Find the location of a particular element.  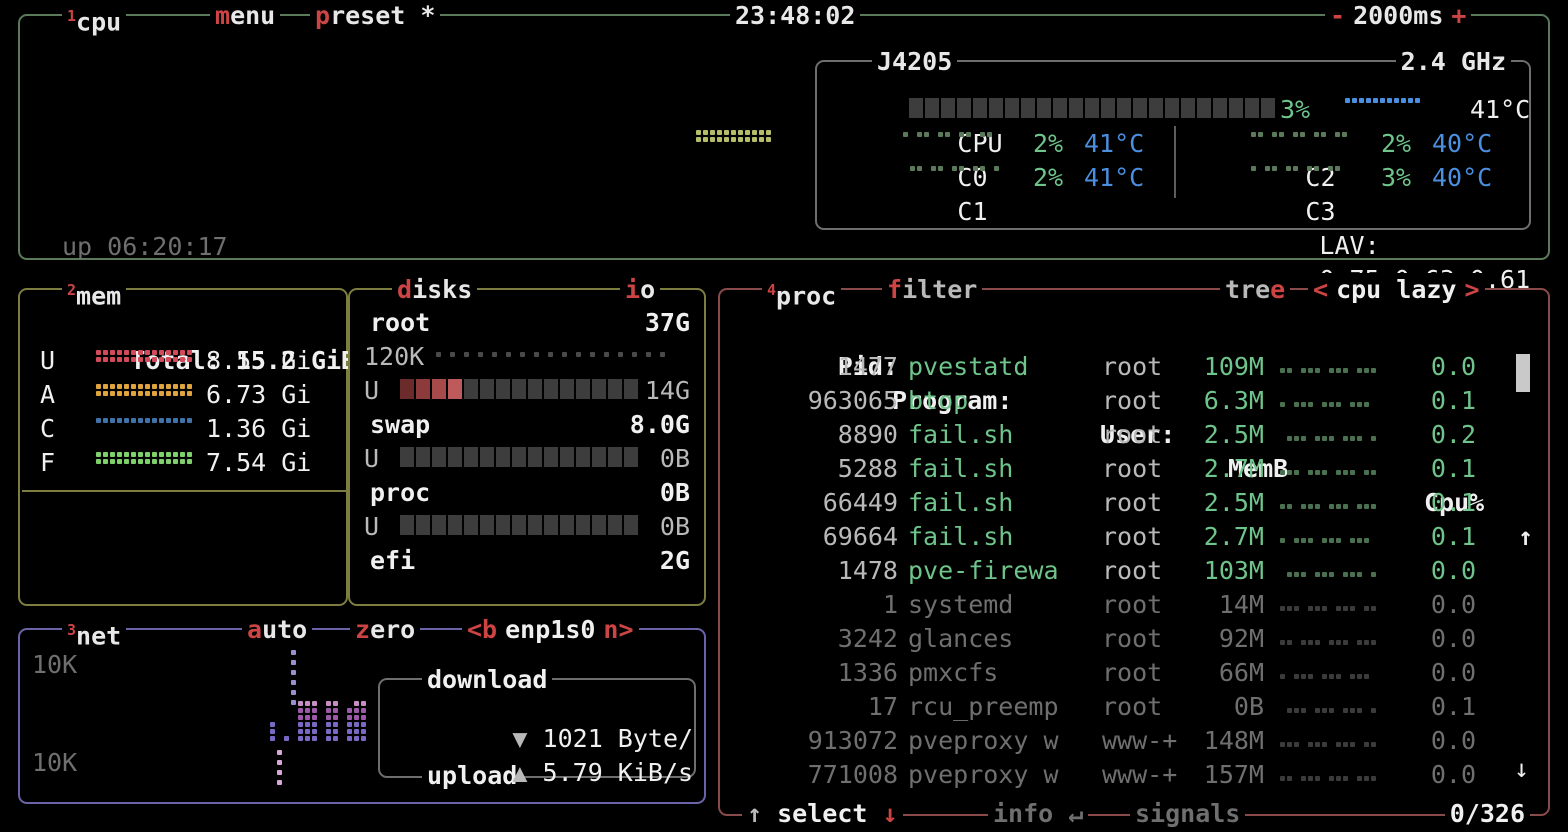

proc-scrollbar-thumb is located at coordinates (1523, 373).